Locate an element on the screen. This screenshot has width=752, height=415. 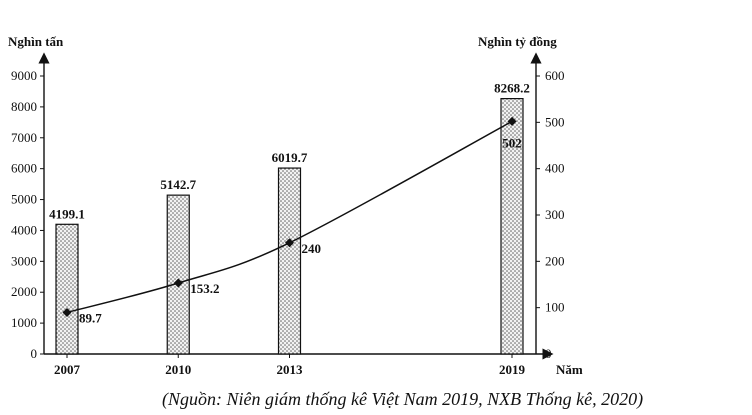
x-tick-label: 2013 is located at coordinates (290, 369).